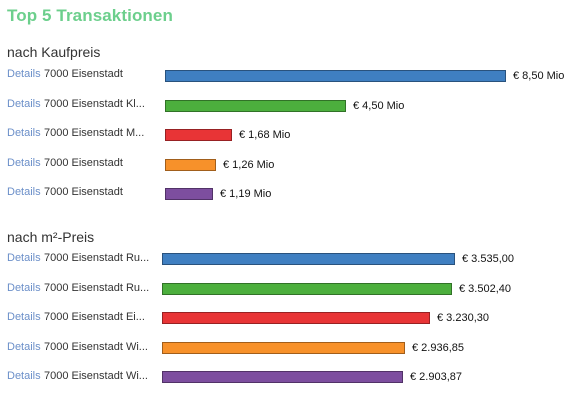 This screenshot has width=579, height=405. Describe the element at coordinates (488, 259) in the screenshot. I see `value-label: € 3.535,00` at that location.